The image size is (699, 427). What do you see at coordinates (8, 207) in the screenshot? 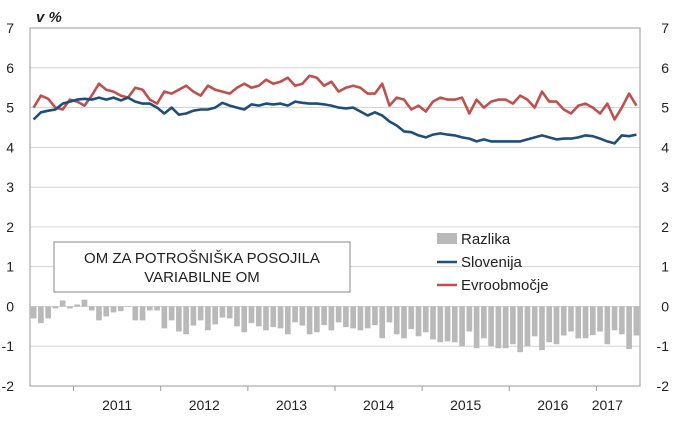
I see `y-axis-left: -2 -1 0 1 2 3 4 5 6 7` at bounding box center [8, 207].